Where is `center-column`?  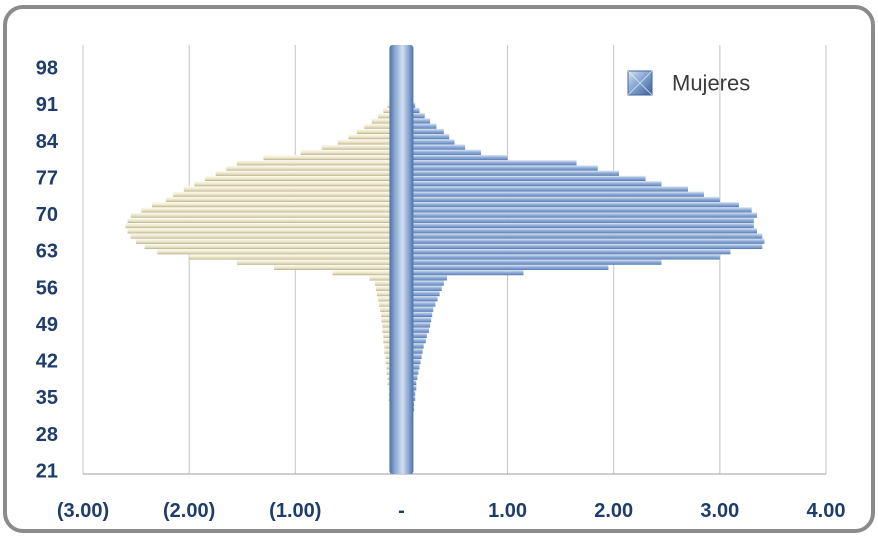 center-column is located at coordinates (401, 259).